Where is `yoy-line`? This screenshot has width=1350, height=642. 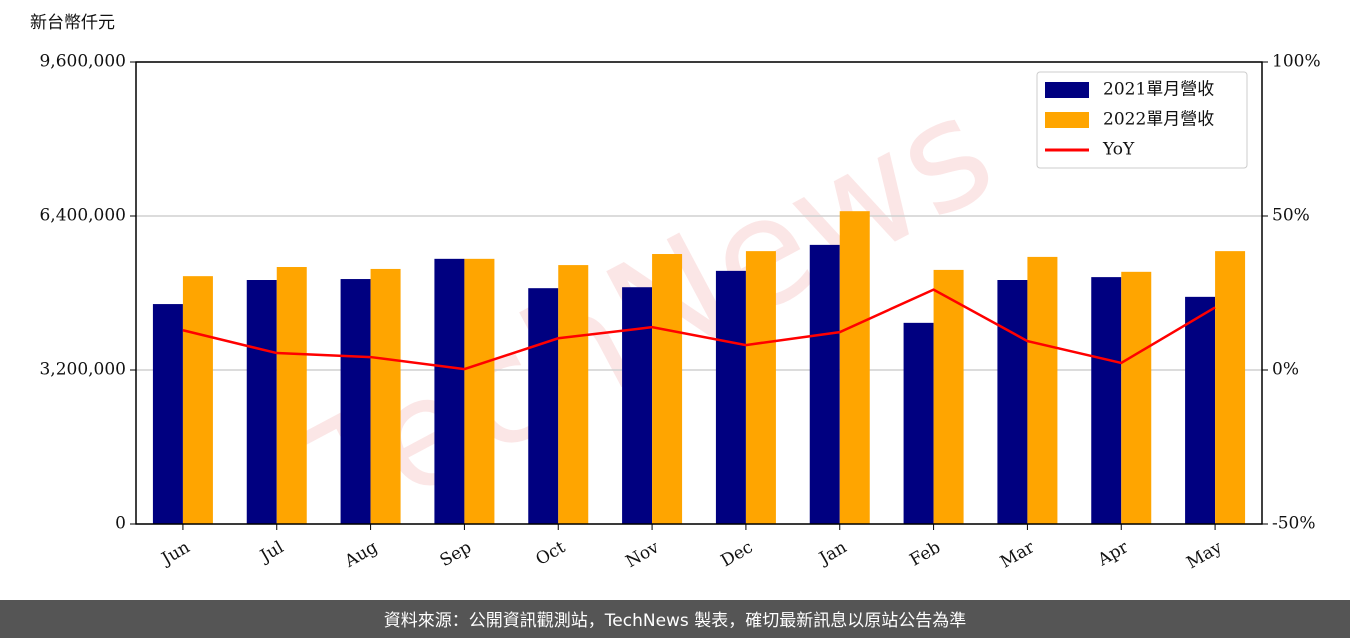 yoy-line is located at coordinates (699, 329).